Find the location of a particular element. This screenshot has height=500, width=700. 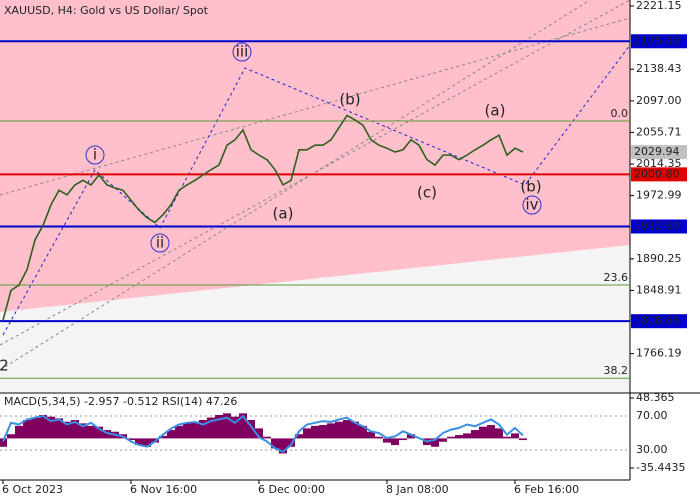

wave-label: (c) is located at coordinates (427, 193).